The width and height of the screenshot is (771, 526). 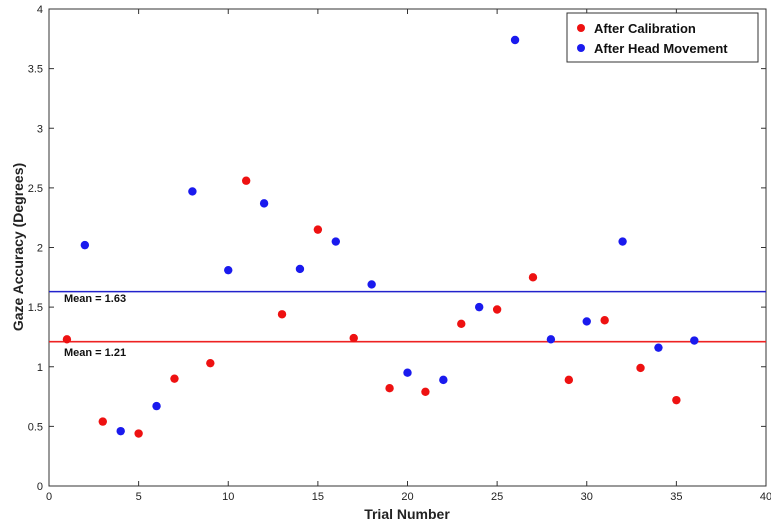 I want to click on y-tick-label-1: 0.5, so click(x=35, y=427).